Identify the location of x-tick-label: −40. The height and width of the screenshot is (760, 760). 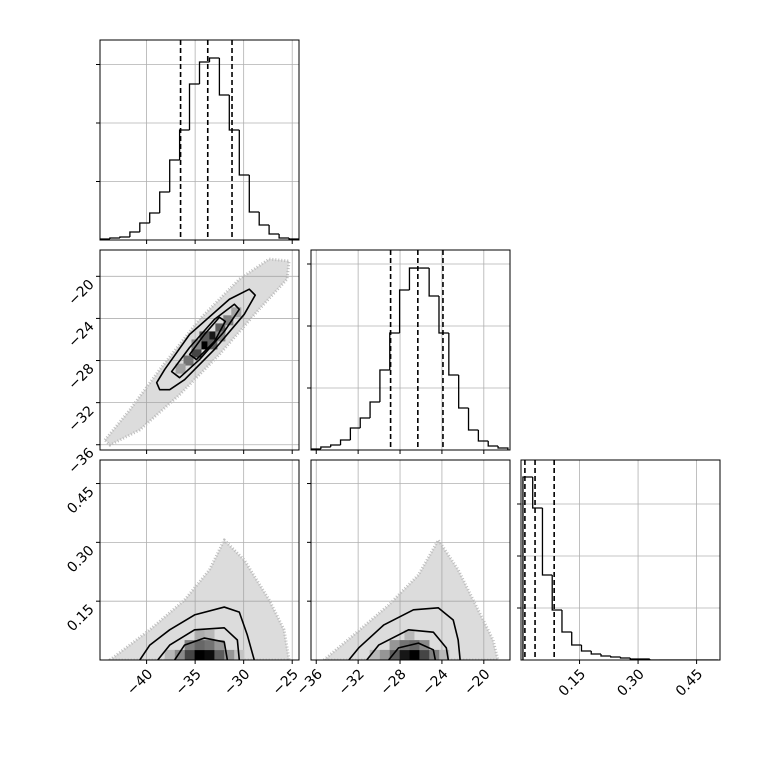
(140, 682).